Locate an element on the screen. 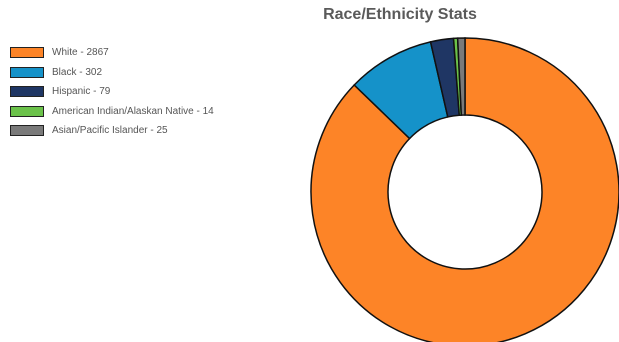 This screenshot has width=619, height=342. legend-label-american-indian: American Indian/Alaskan Native - 14 is located at coordinates (133, 111).